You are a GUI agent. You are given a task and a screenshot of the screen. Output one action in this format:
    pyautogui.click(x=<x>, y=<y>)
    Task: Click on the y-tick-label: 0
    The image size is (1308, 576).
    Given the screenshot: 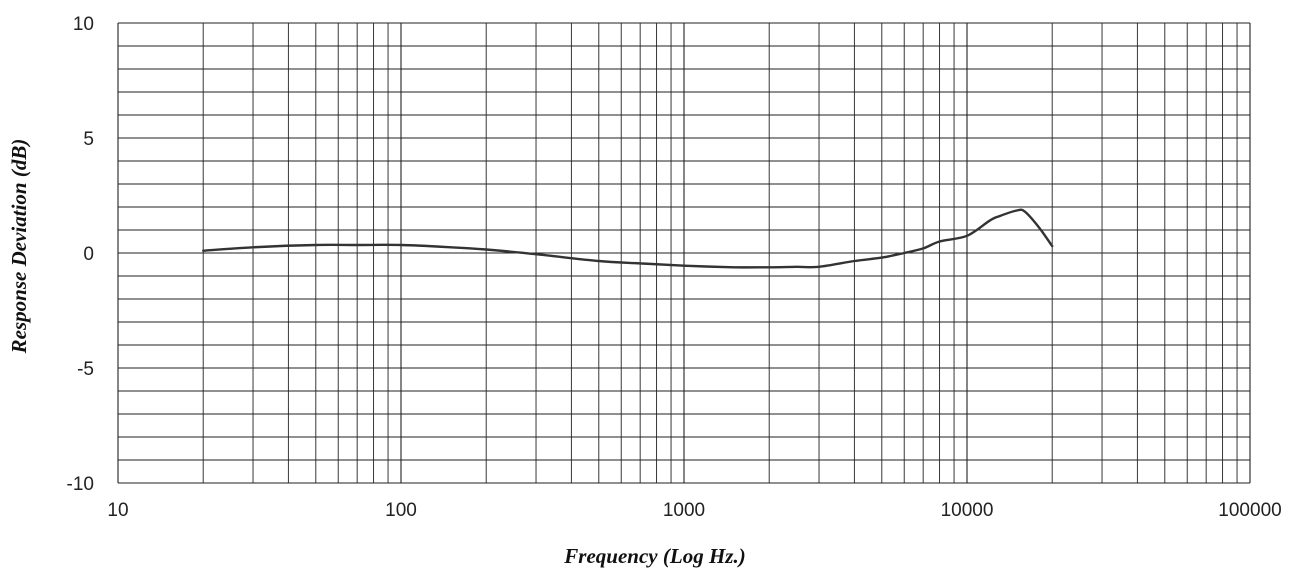 What is the action you would take?
    pyautogui.click(x=88, y=254)
    